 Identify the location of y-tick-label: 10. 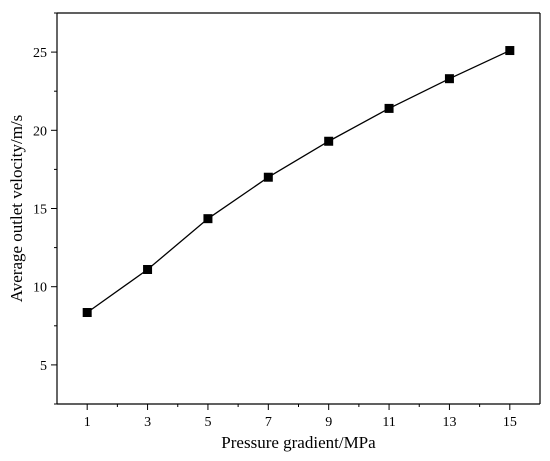
(40, 288).